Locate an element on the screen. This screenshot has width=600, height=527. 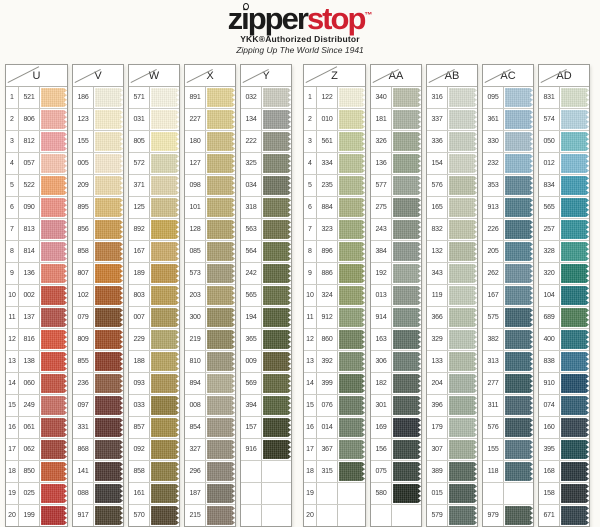
color-code: 097 is located at coordinates (83, 405).